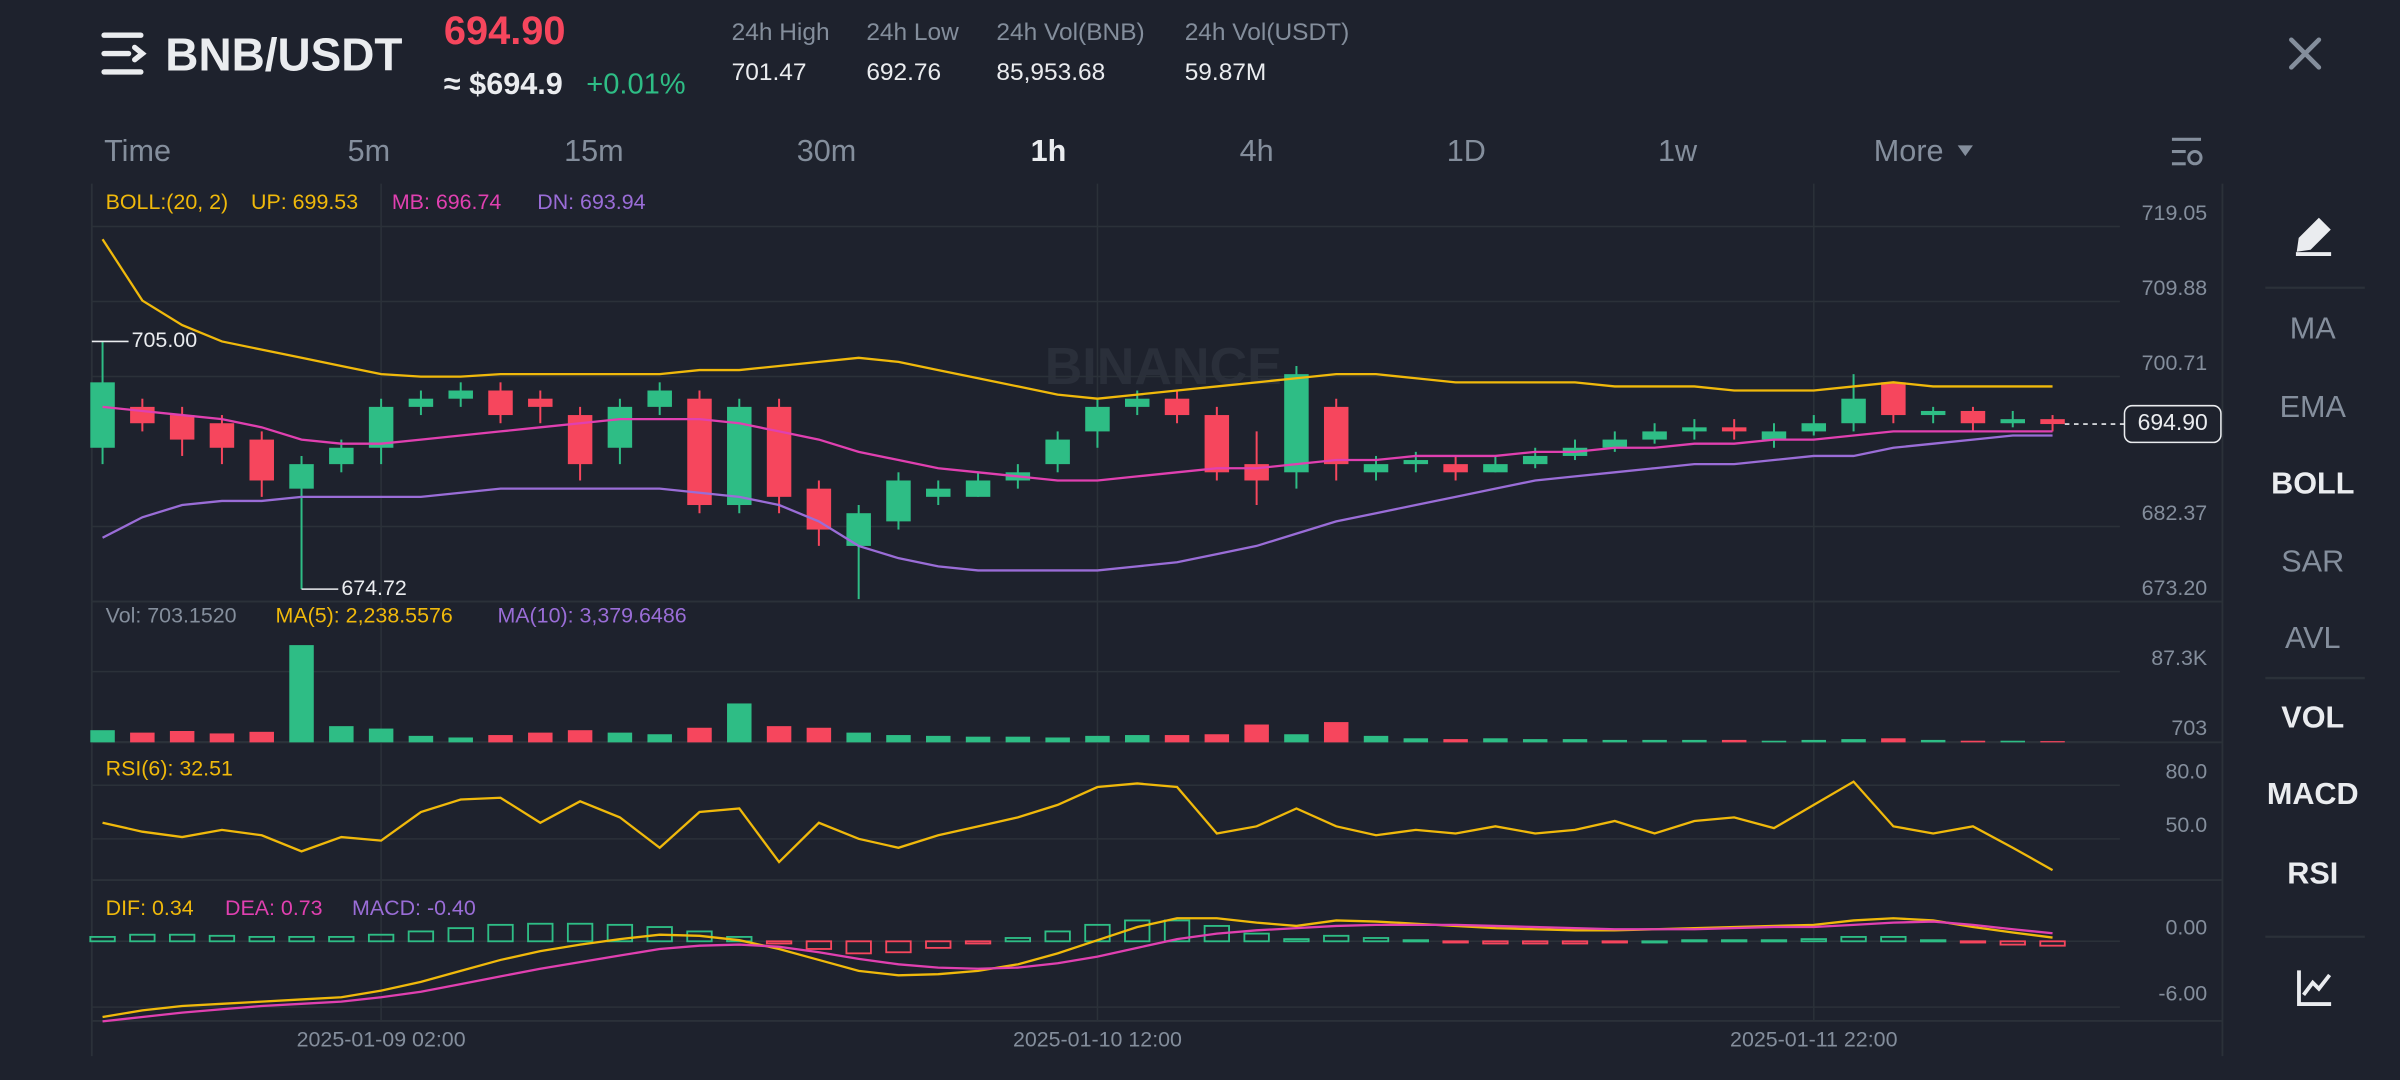 This screenshot has width=2400, height=1080. Describe the element at coordinates (1965, 151) in the screenshot. I see `dropdown-arrow` at that location.